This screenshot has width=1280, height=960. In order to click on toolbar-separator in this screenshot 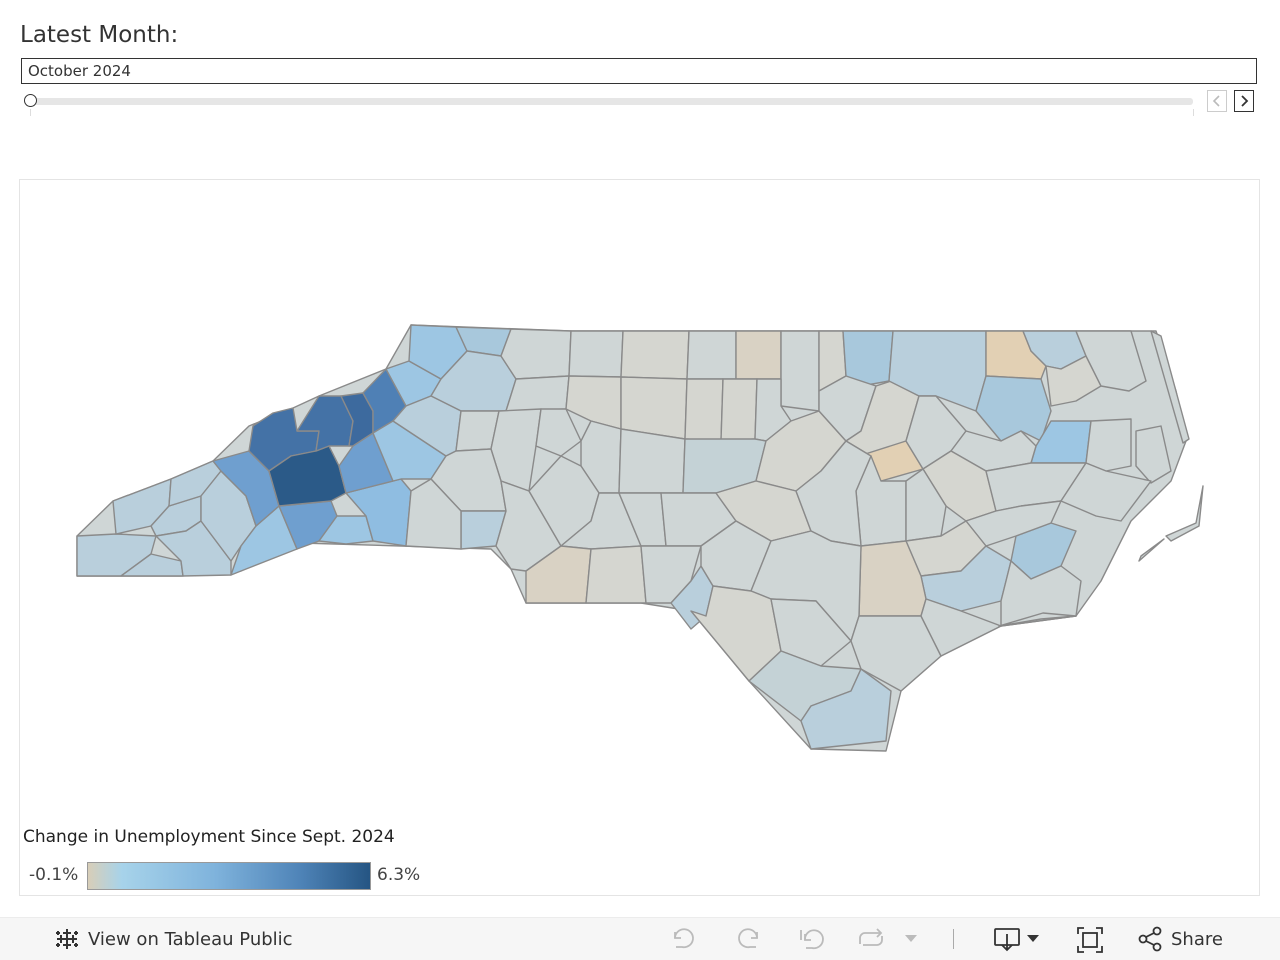, I will do `click(953, 939)`.